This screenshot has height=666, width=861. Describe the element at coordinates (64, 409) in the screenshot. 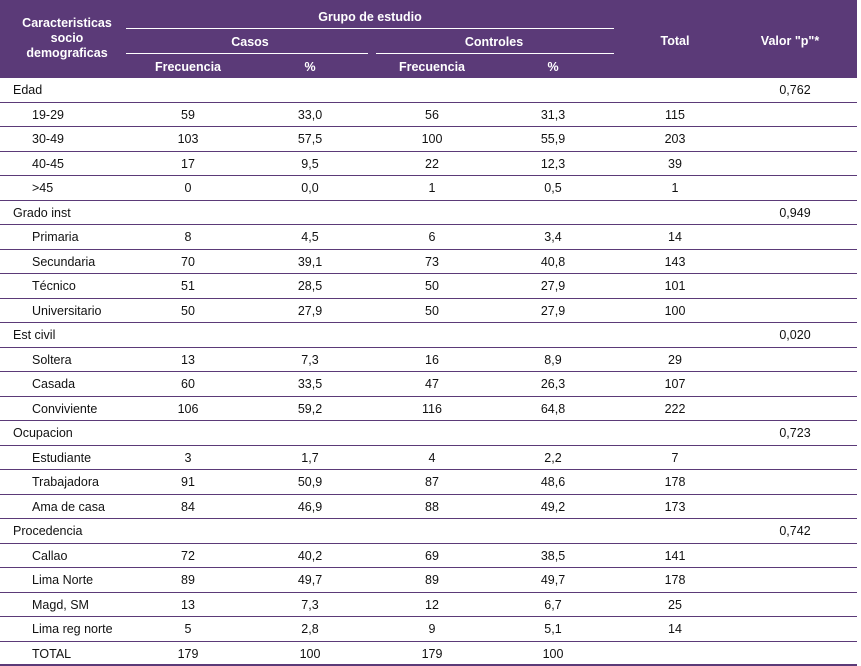

I see `row-label: Conviviente` at that location.